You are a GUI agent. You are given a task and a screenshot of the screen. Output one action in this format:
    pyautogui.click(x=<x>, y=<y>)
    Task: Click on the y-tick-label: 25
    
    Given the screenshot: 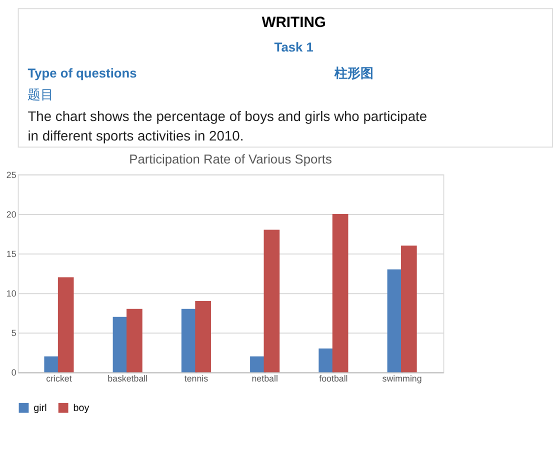 What is the action you would take?
    pyautogui.click(x=11, y=175)
    